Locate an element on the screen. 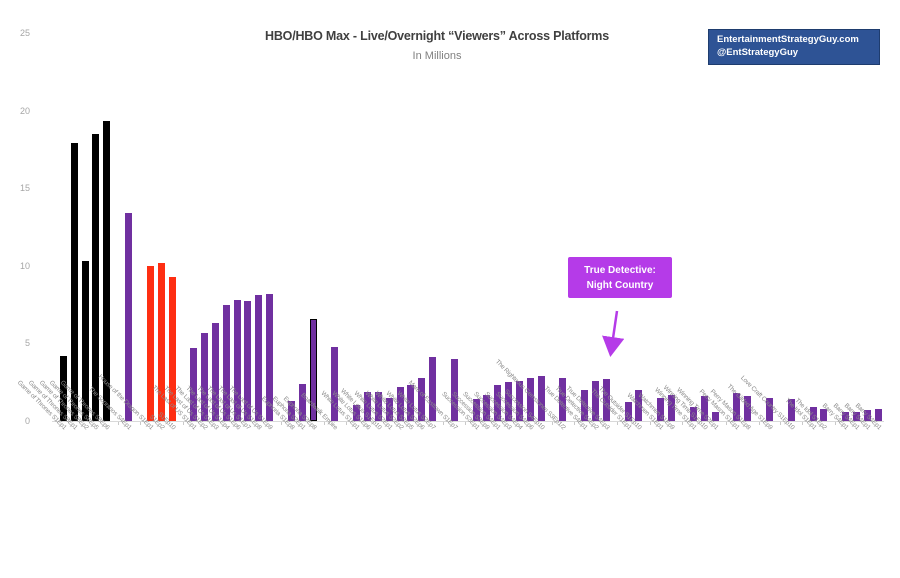 The height and width of the screenshot is (578, 900). annotation-box: True Detective: Night Country is located at coordinates (620, 277).